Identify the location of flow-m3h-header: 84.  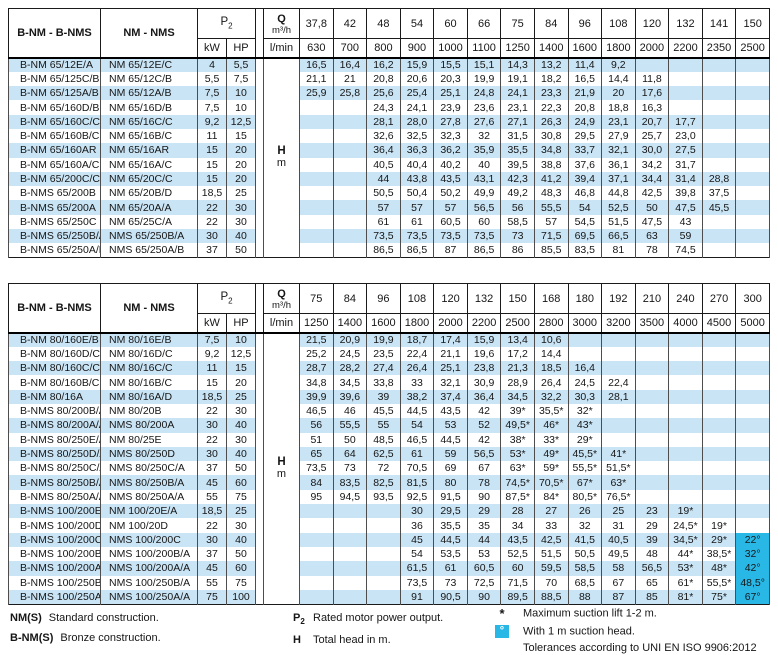
(350, 298).